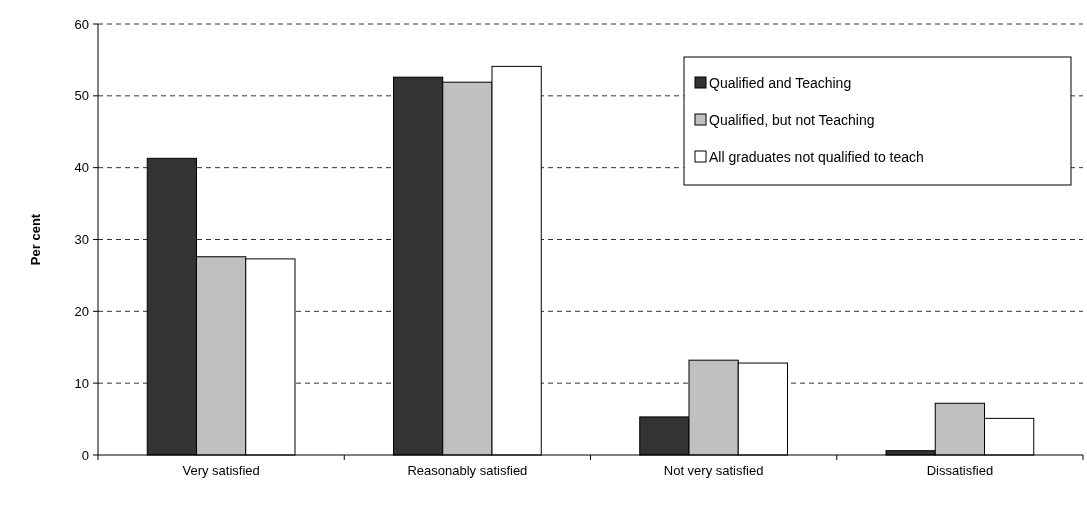 The image size is (1087, 516). Describe the element at coordinates (81, 96) in the screenshot. I see `y-tick-label: 50` at that location.